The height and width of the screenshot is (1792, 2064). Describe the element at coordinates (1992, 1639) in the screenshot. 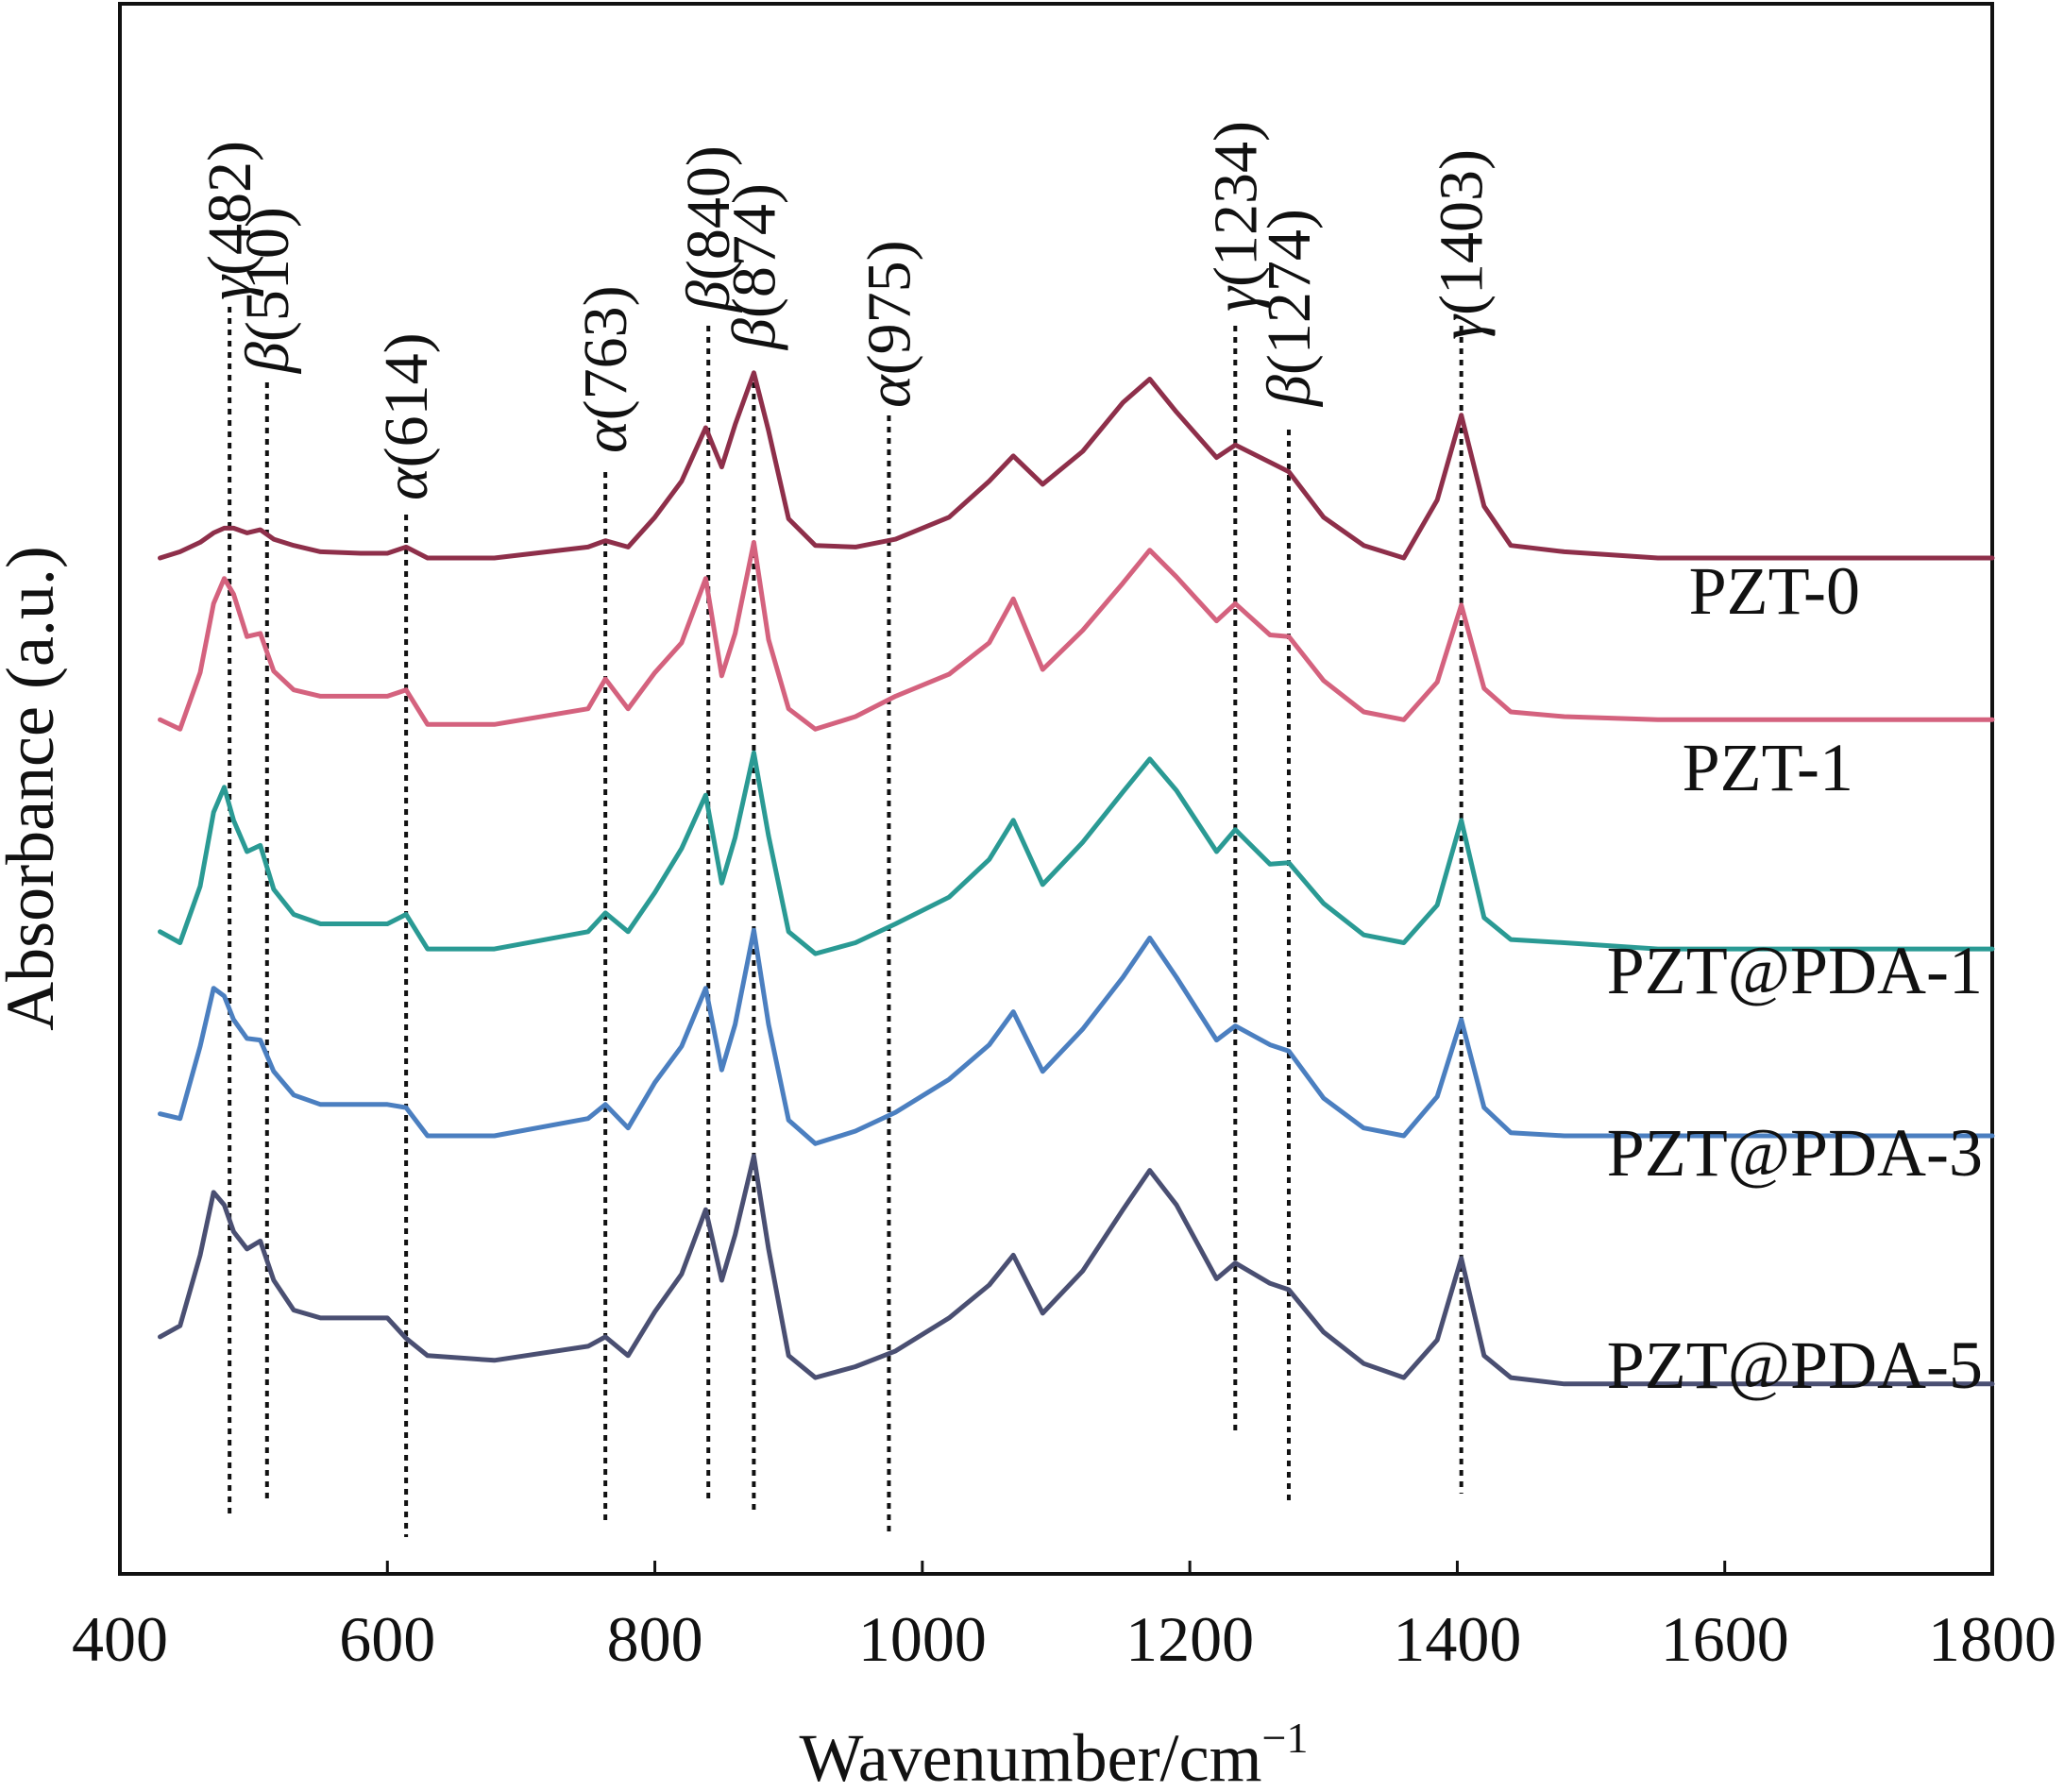

I see `x-tick-label: 1800` at that location.